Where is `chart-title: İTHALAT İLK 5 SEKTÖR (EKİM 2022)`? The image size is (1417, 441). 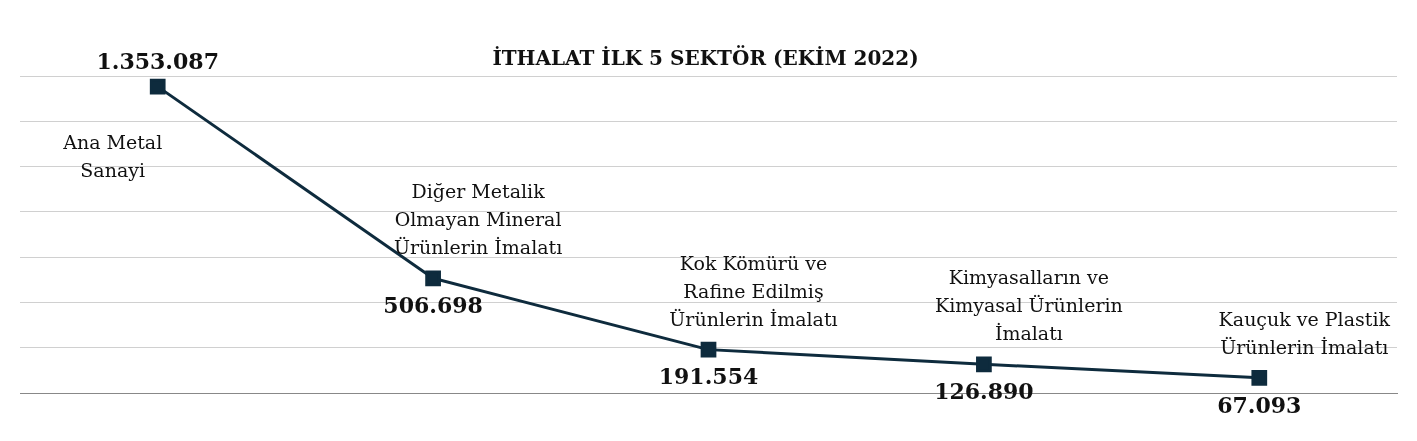
chart-title: İTHALAT İLK 5 SEKTÖR (EKİM 2022) is located at coordinates (705, 58).